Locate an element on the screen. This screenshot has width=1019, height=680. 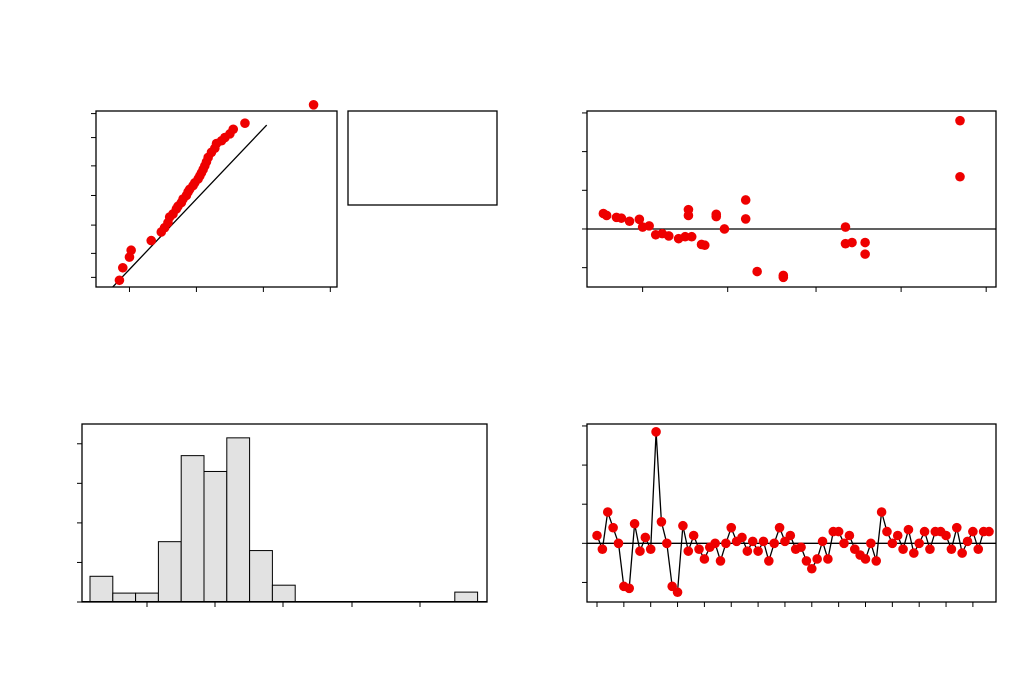
connecting-line is located at coordinates (792, 512).